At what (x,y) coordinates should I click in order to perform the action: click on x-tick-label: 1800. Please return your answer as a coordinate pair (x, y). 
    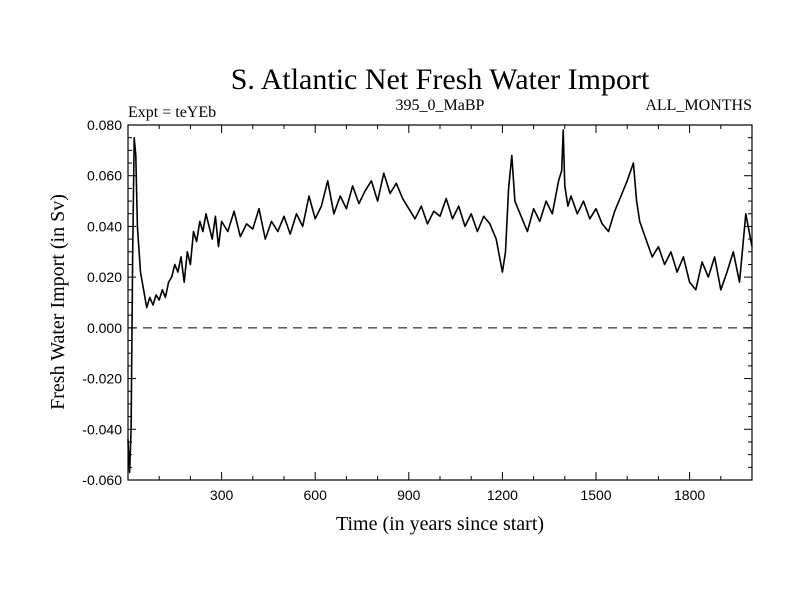
    Looking at the image, I should click on (689, 495).